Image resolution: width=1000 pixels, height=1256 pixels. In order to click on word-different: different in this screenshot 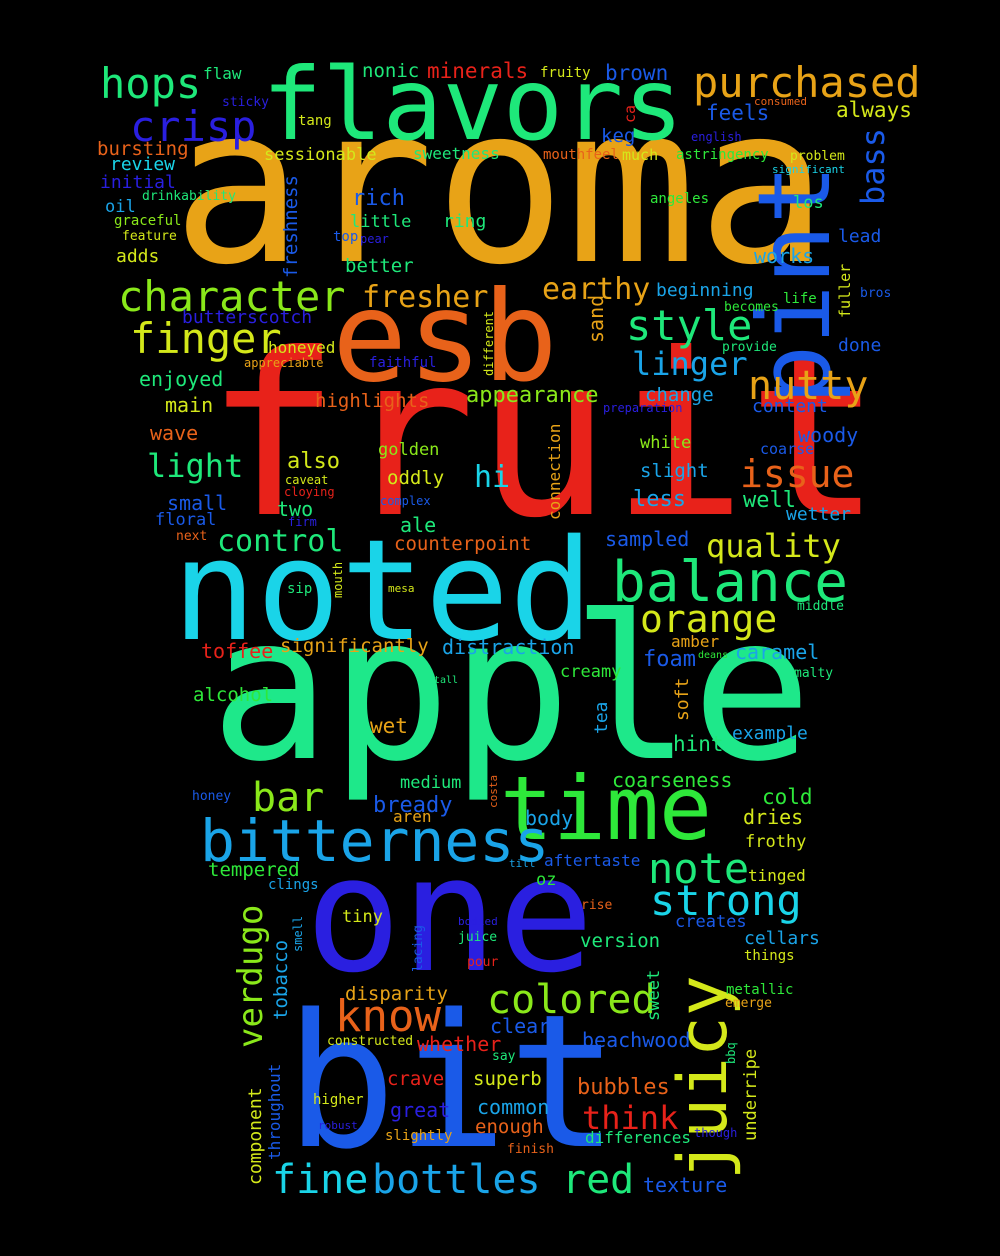, I will do `click(489, 343)`.